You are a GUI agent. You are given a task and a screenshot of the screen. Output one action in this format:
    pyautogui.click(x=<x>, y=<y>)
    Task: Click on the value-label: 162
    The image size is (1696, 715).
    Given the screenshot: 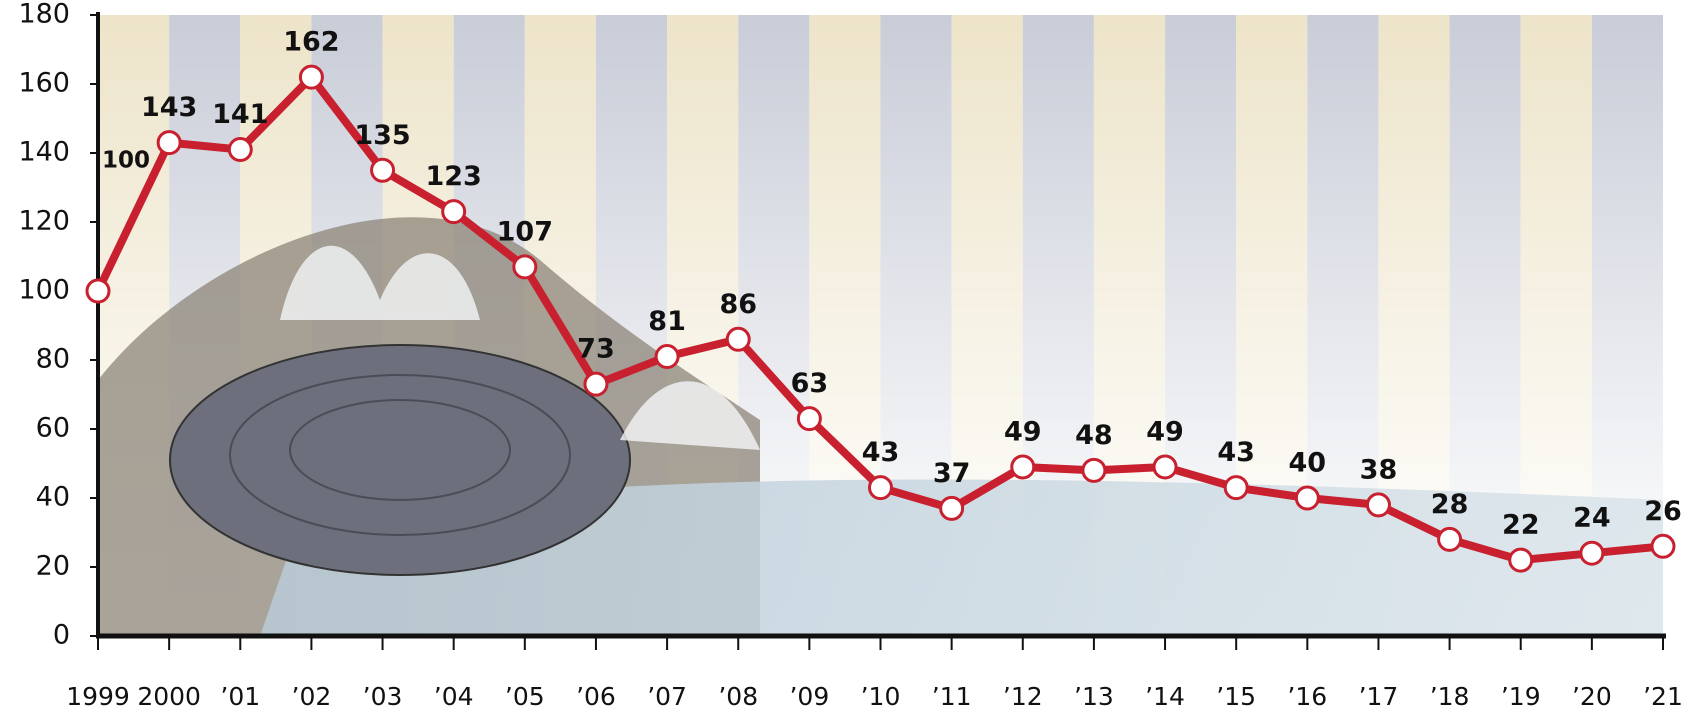 What is the action you would take?
    pyautogui.click(x=311, y=42)
    